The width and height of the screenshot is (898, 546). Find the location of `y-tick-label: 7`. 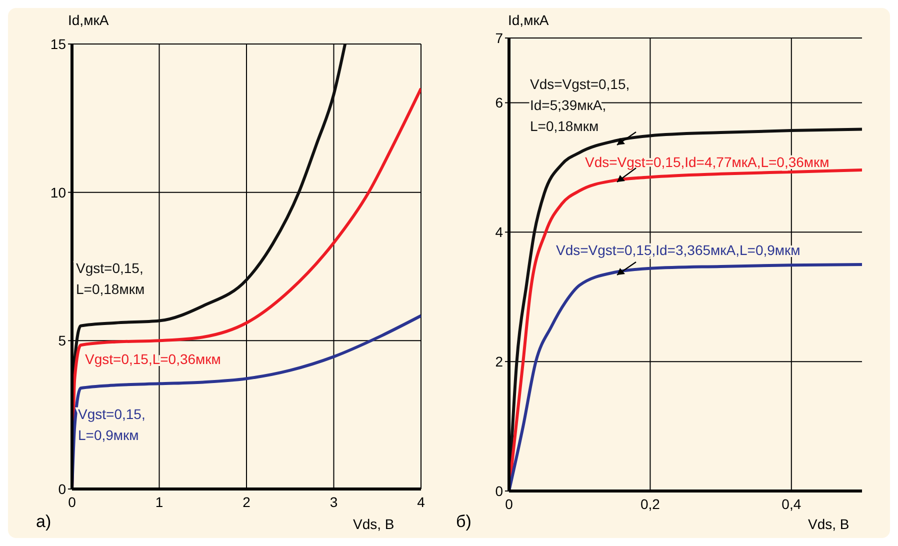

y-tick-label: 7 is located at coordinates (499, 38).